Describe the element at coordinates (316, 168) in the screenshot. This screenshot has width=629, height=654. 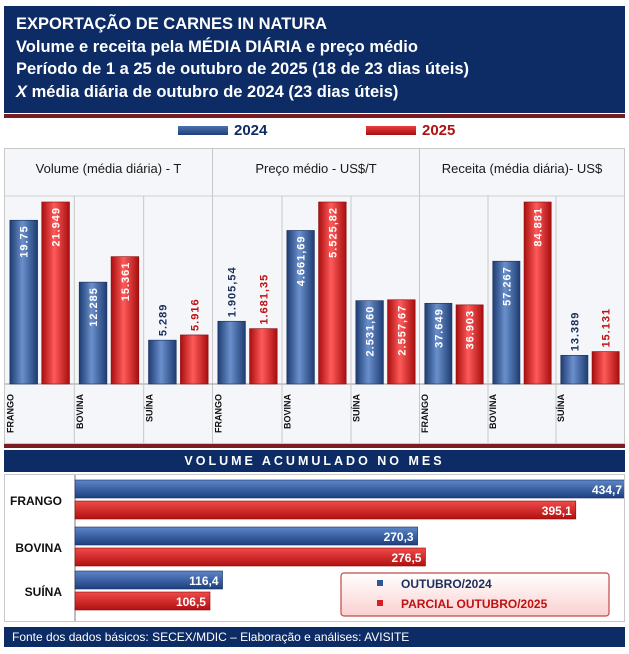
I see `price-panel-title: Preço médio - US$/T` at that location.